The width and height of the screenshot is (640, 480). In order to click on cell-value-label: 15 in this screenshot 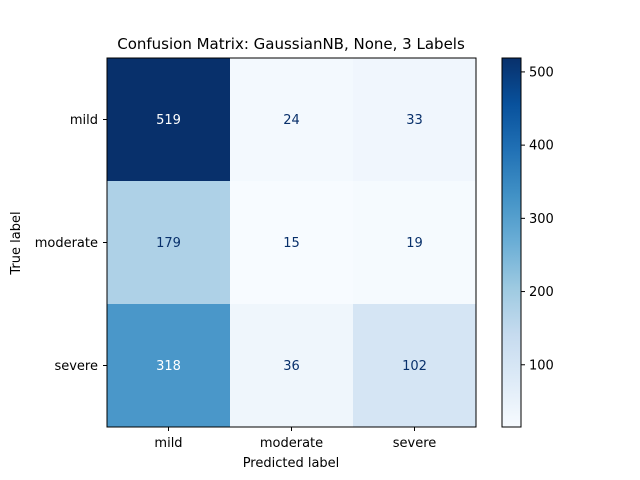, I will do `click(291, 243)`.